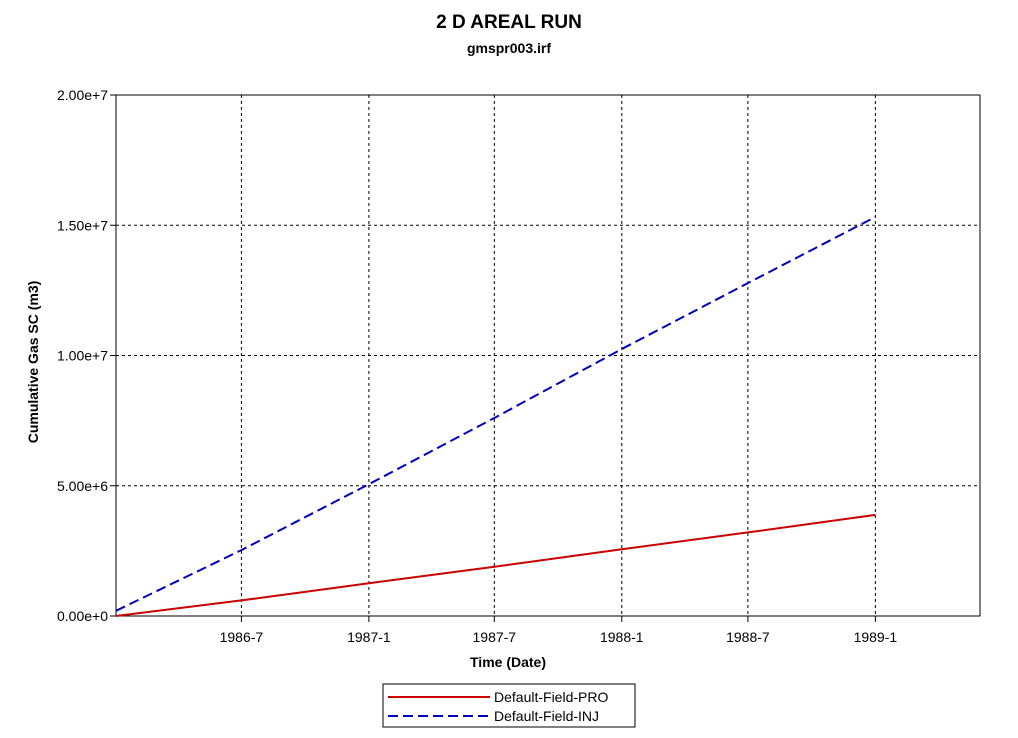 This screenshot has width=1018, height=738. I want to click on legend-label: Default-Field-INJ, so click(546, 716).